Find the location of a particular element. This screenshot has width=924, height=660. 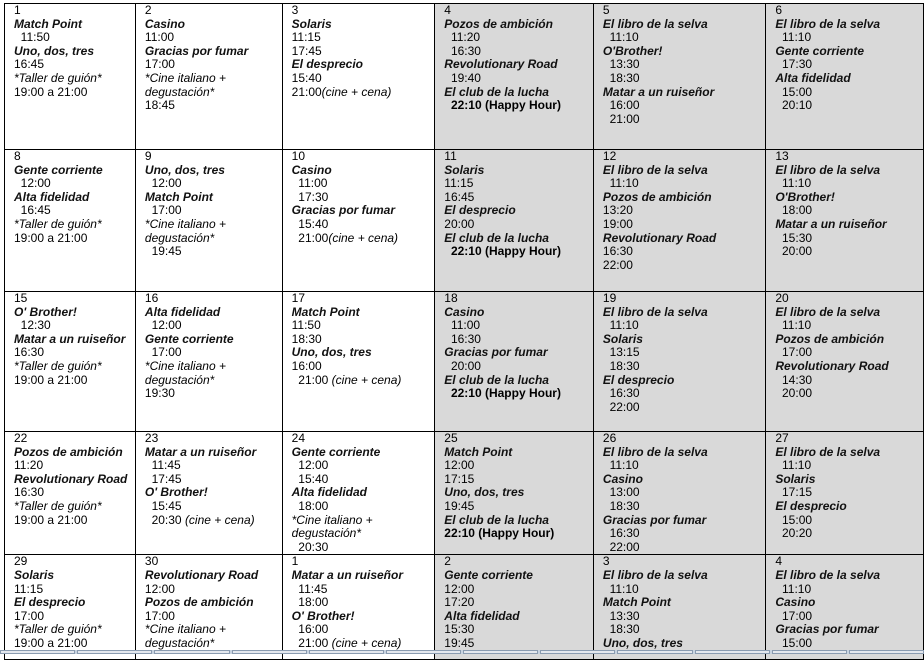

event-note: *Cine italiano + is located at coordinates (213, 630).